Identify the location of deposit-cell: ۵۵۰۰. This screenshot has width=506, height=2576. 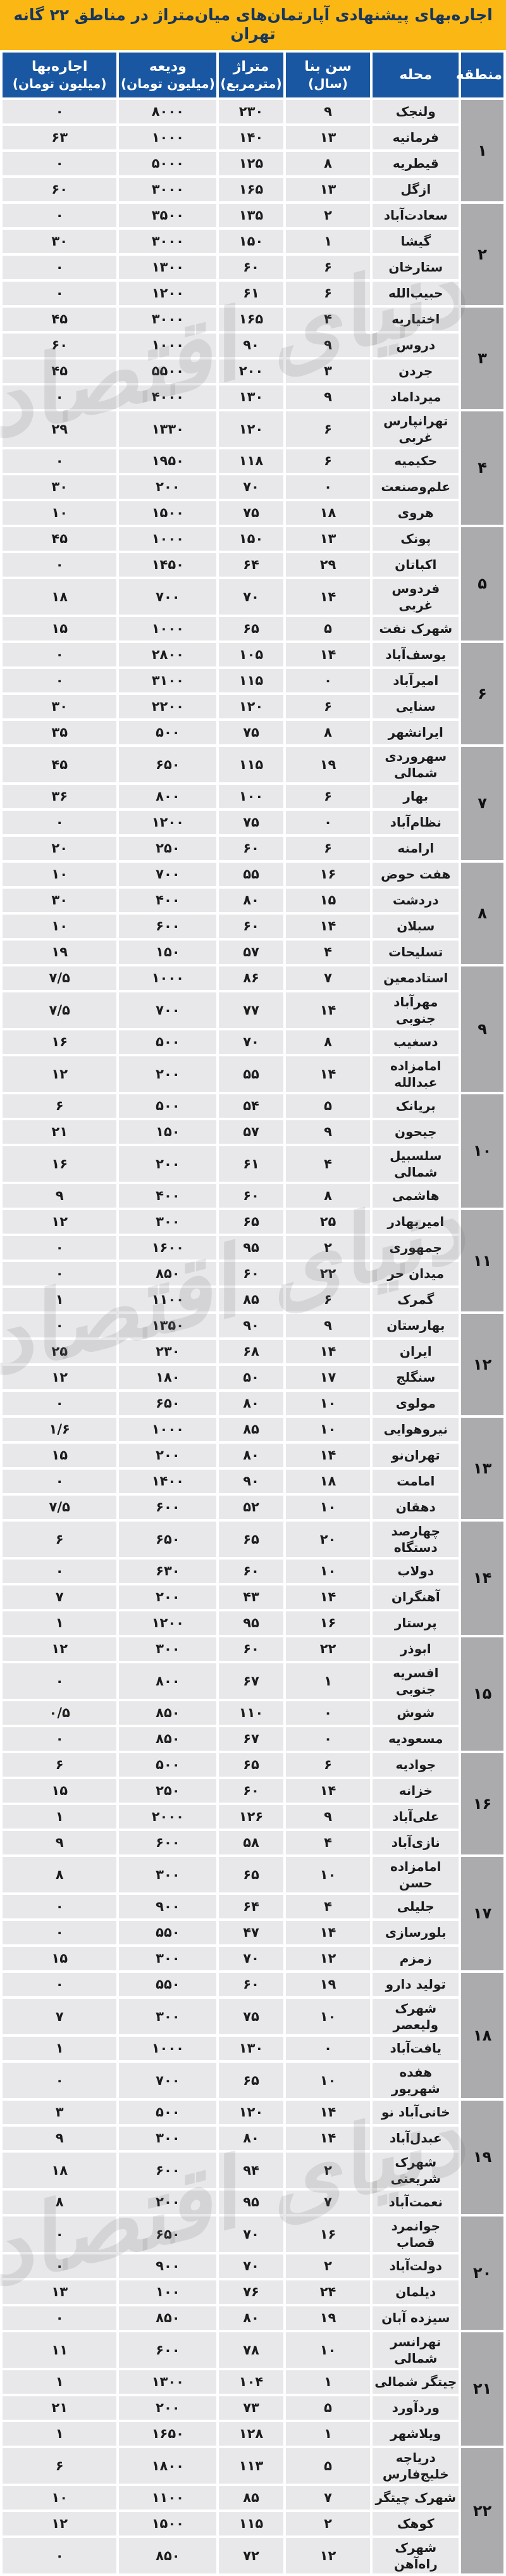
(168, 371).